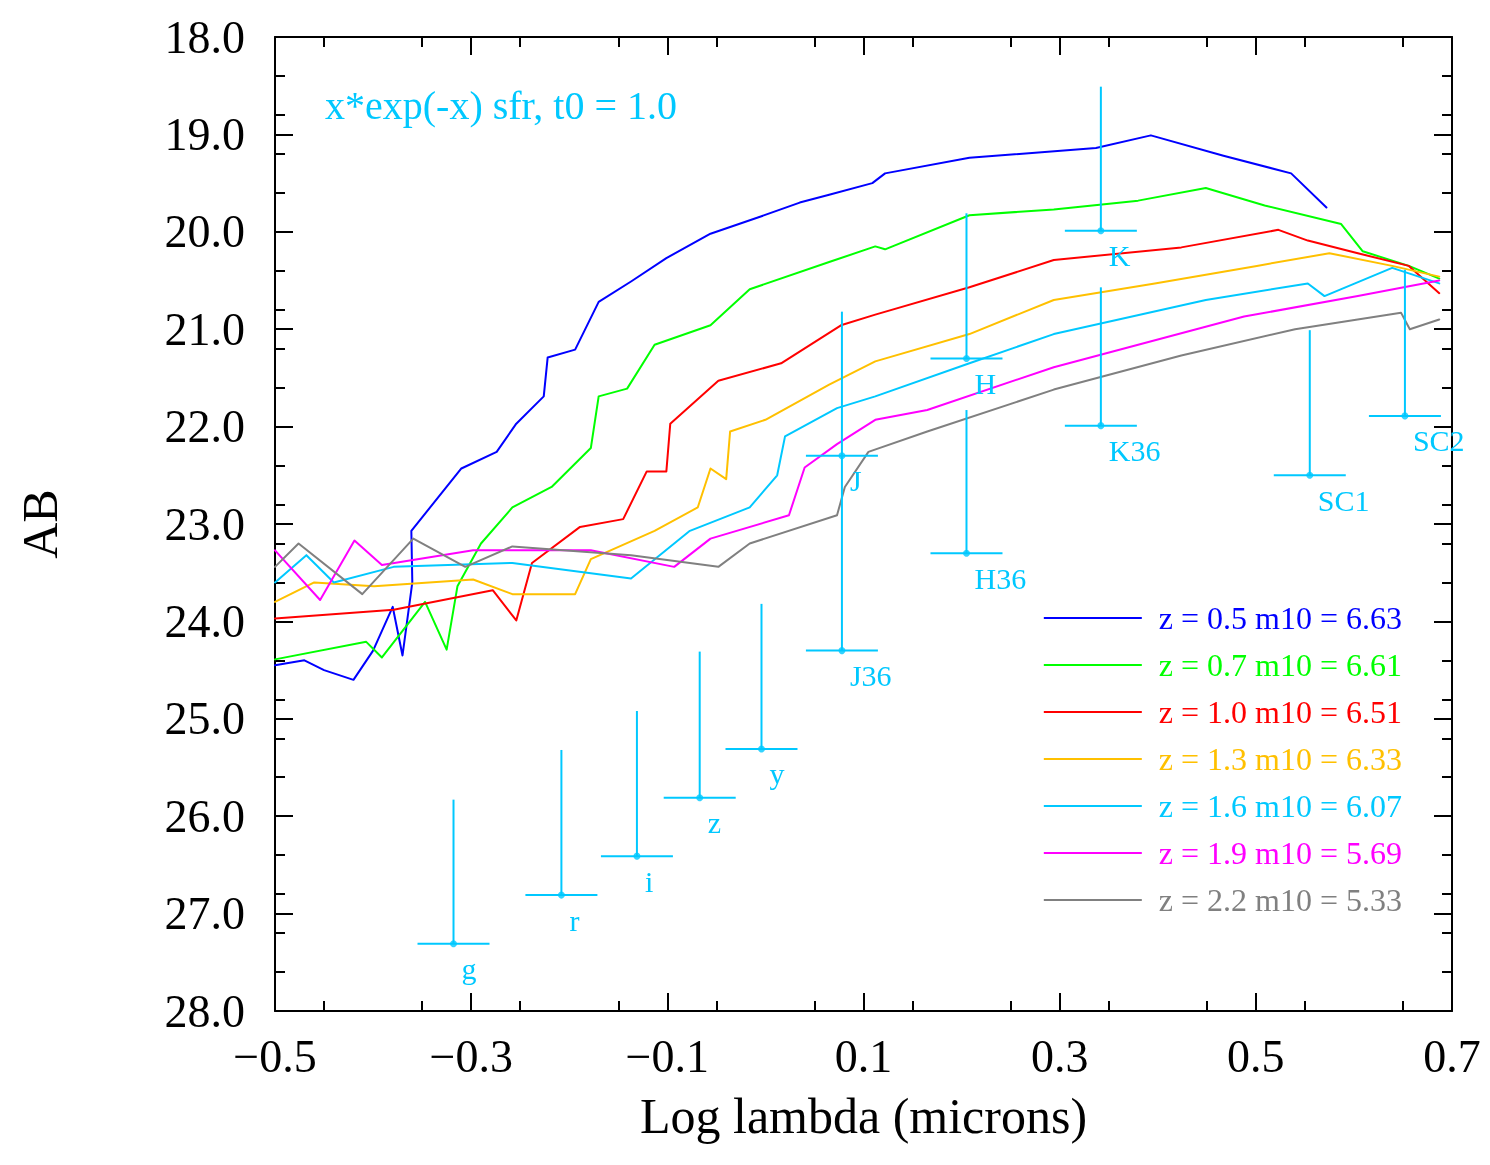  Describe the element at coordinates (855, 481) in the screenshot. I see `annotation: J` at that location.